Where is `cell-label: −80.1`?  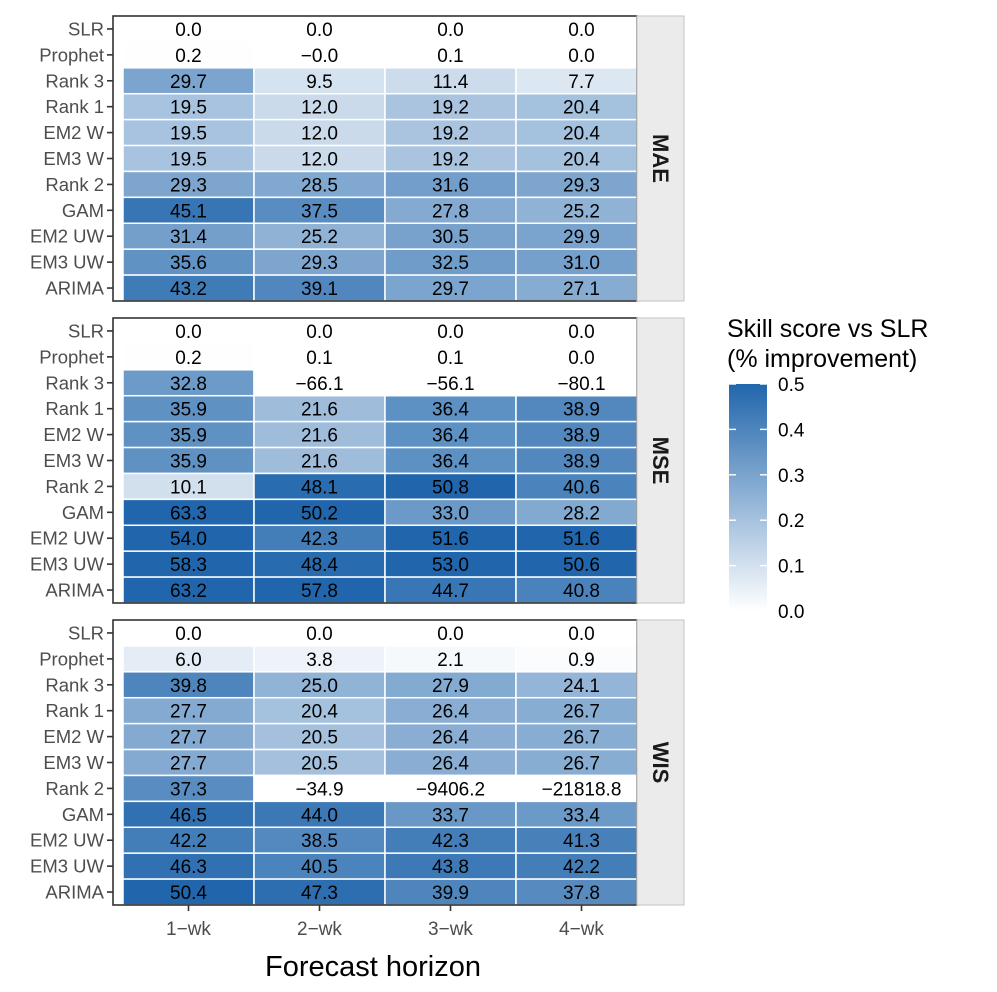 cell-label: −80.1 is located at coordinates (581, 384).